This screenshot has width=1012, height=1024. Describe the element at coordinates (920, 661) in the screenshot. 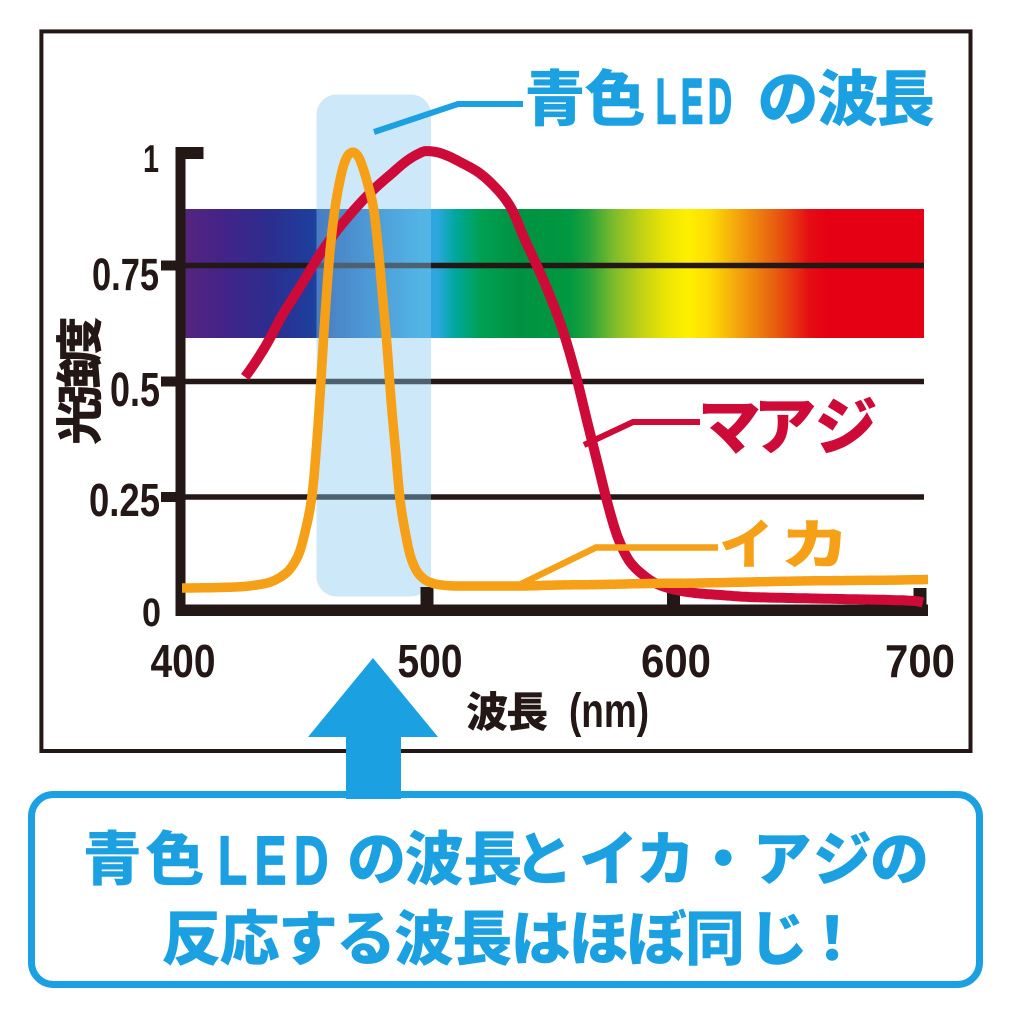

I see `svg-text: 700` at that location.